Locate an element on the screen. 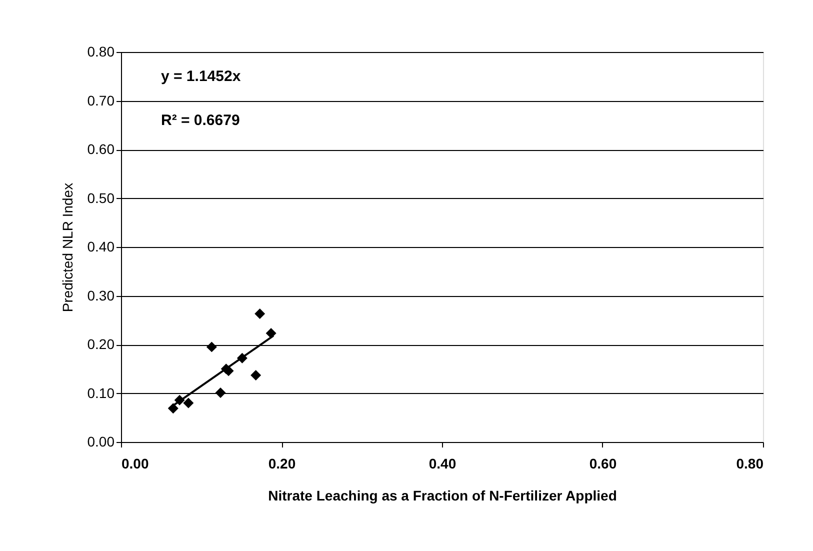 This screenshot has width=813, height=551. annotation: R² = 0.6679 is located at coordinates (200, 120).